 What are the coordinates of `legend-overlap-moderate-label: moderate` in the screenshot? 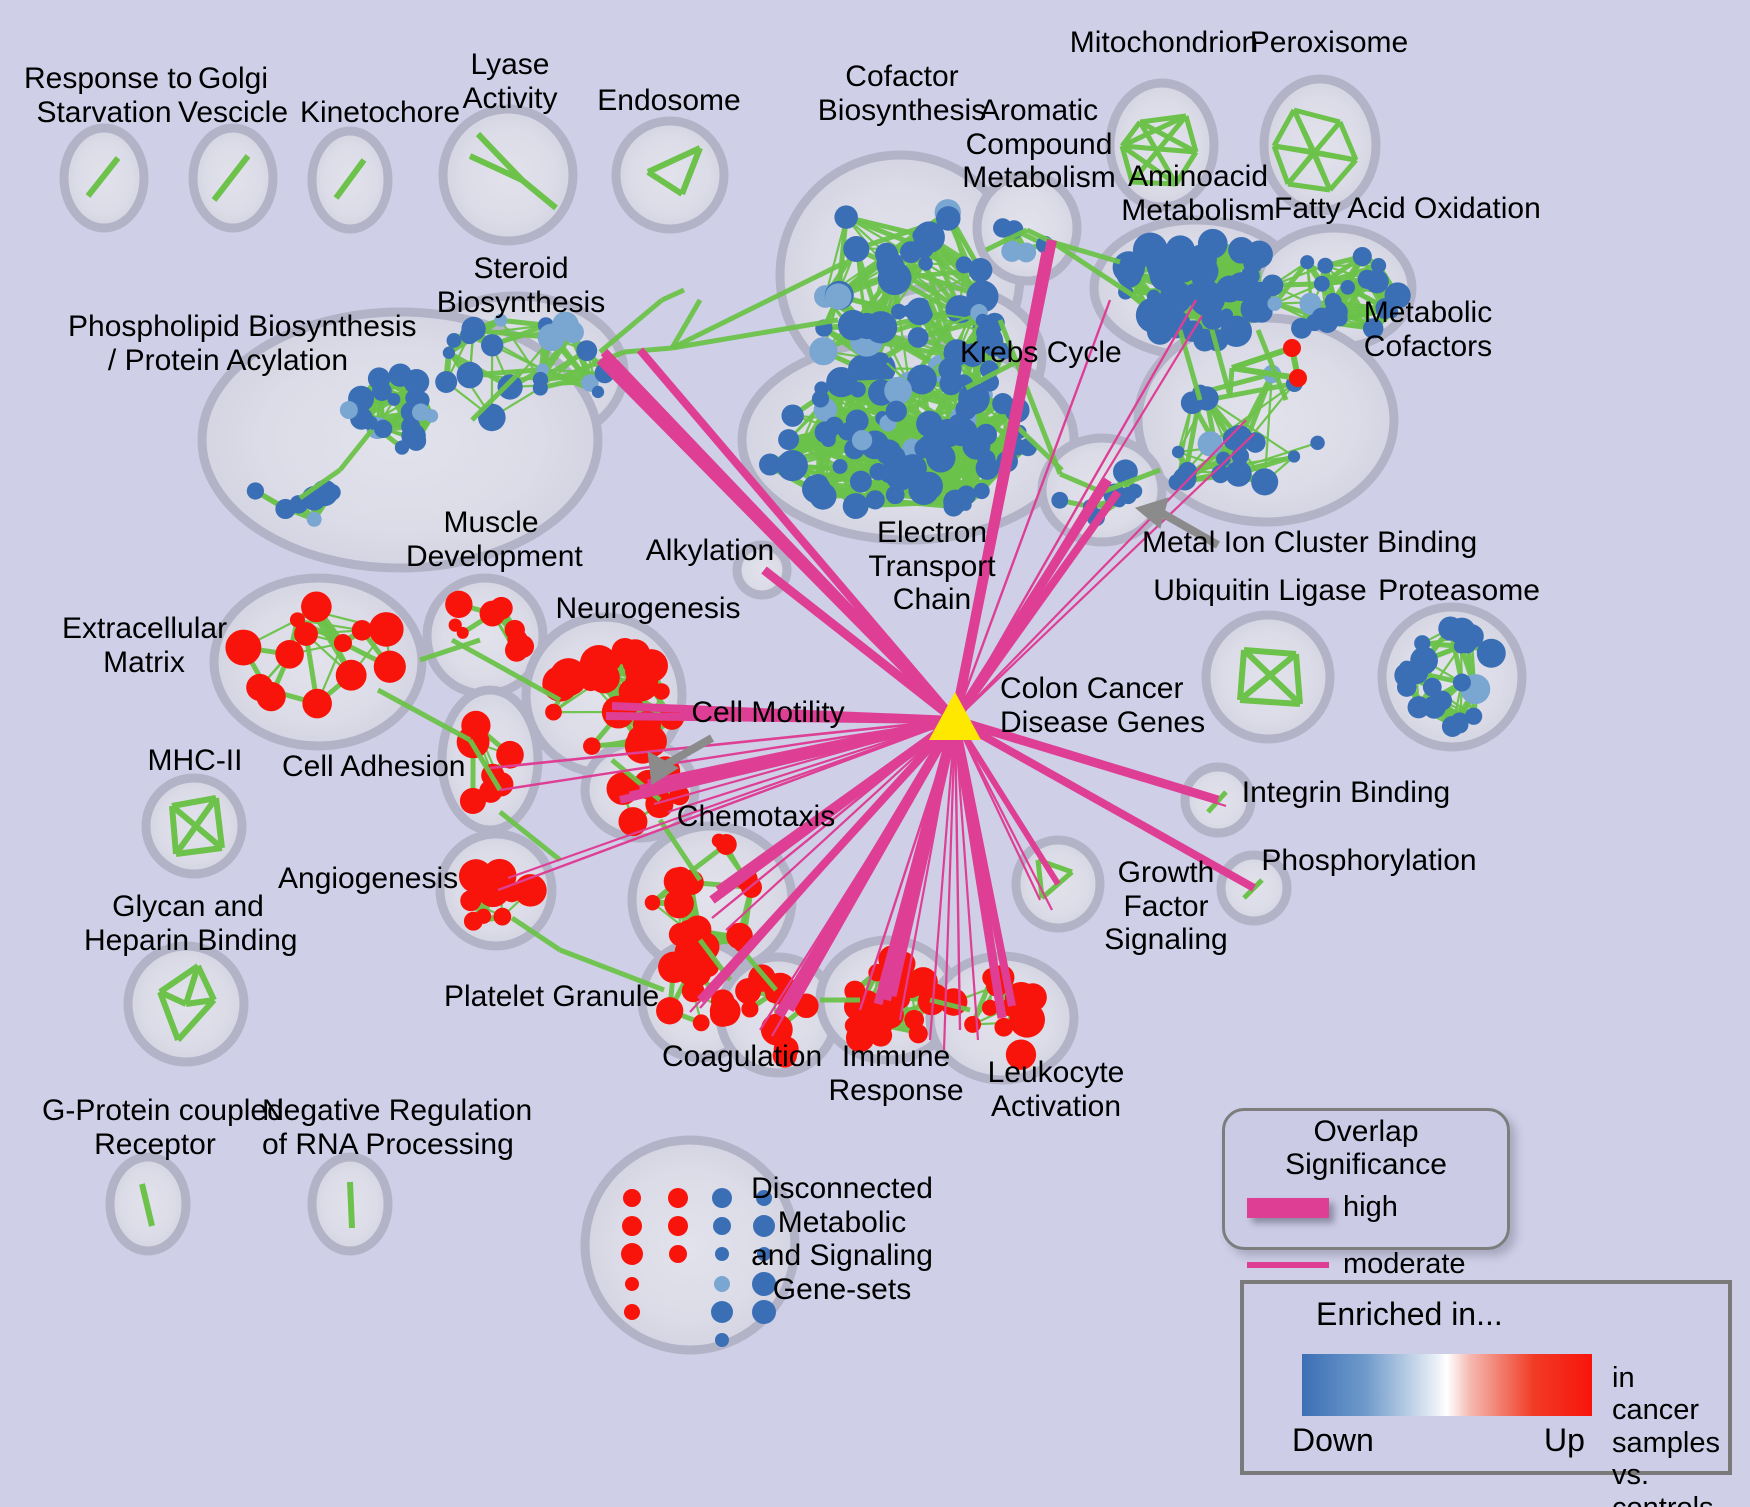 It's located at (1404, 1264).